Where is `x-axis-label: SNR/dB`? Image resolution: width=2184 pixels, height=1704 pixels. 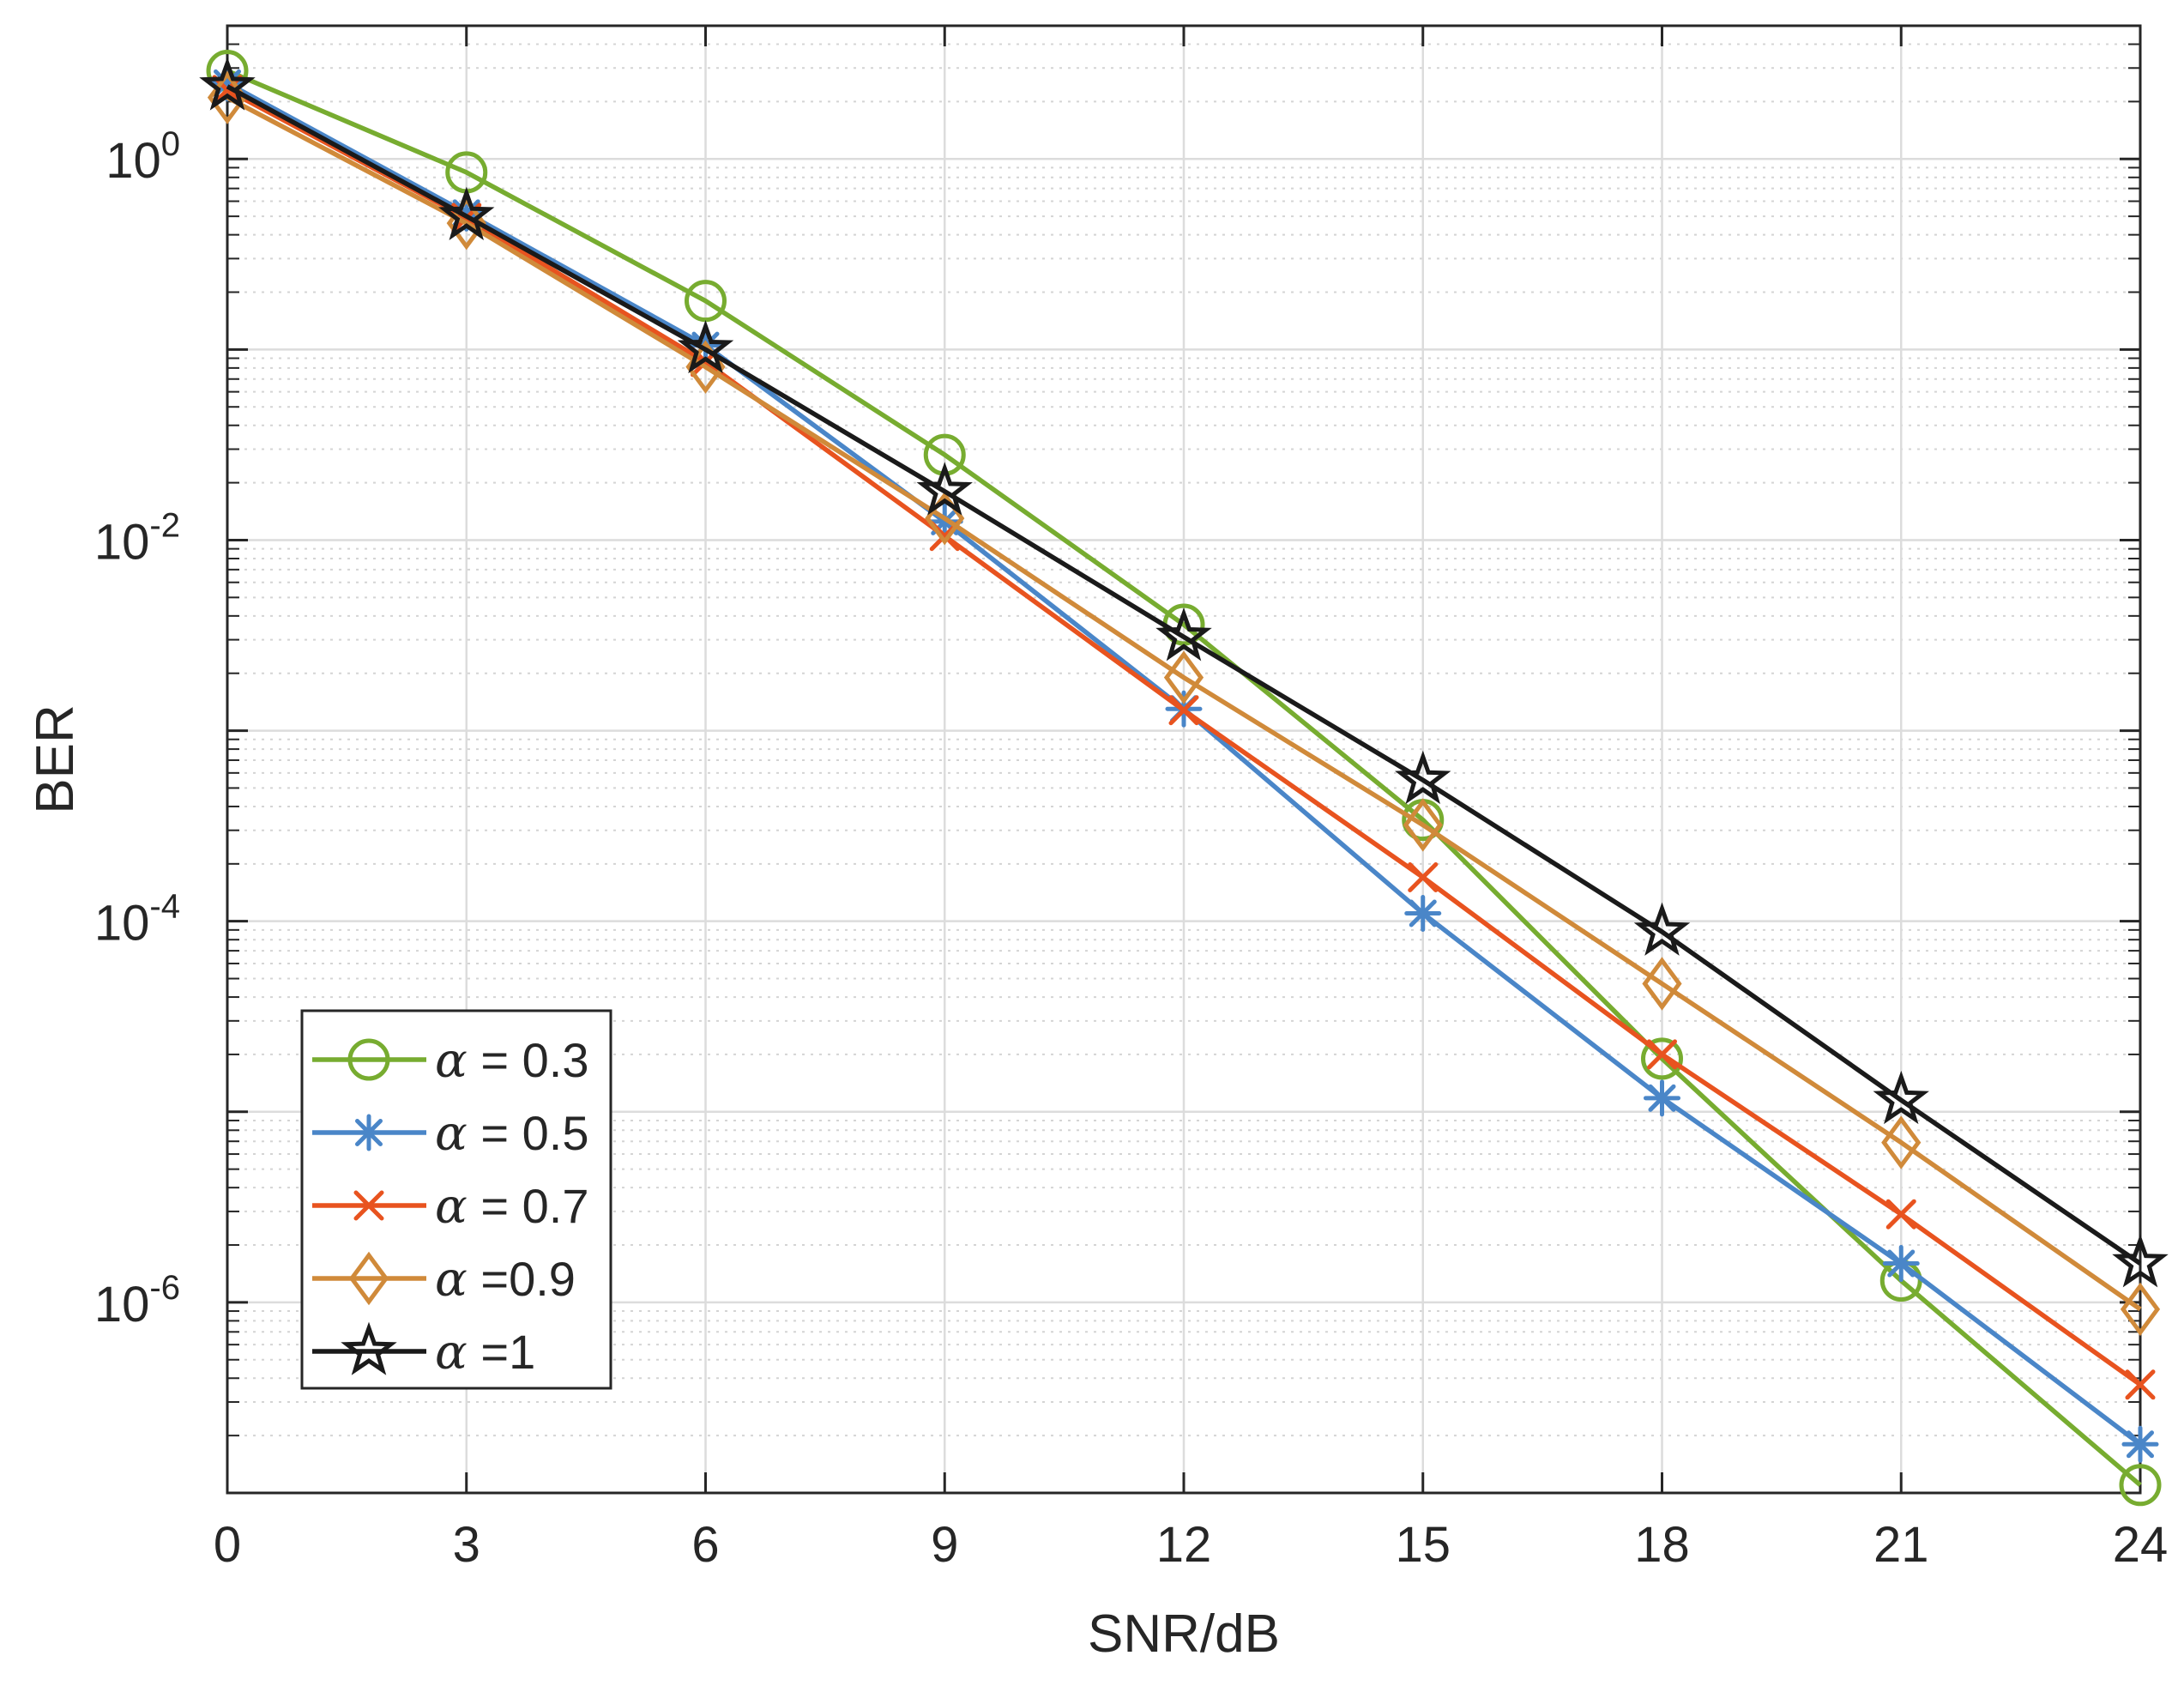 x-axis-label: SNR/dB is located at coordinates (1184, 1634).